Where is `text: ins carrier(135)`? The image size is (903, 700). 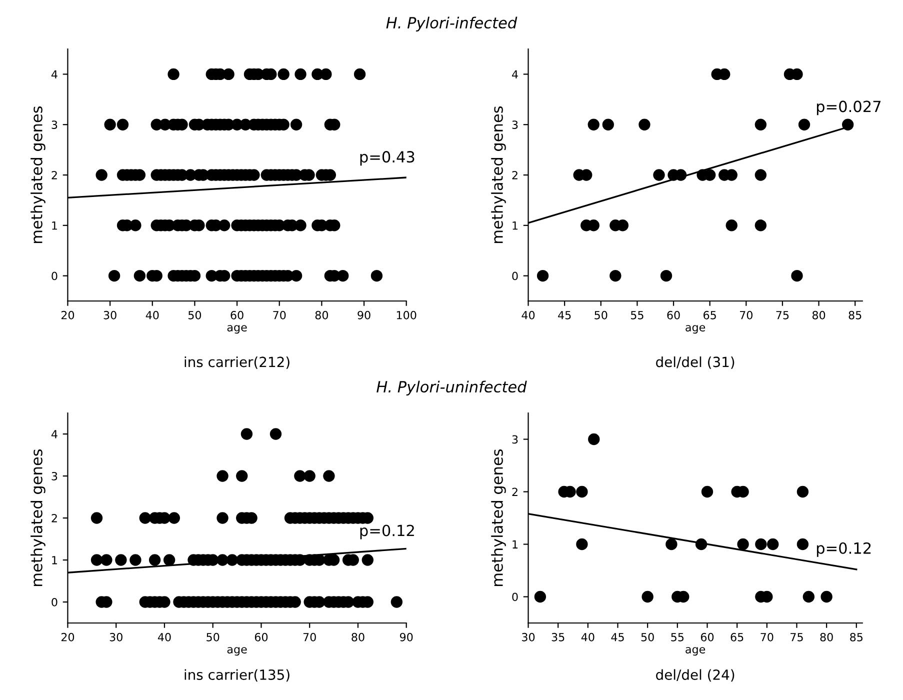
text: ins carrier(135) is located at coordinates (237, 675).